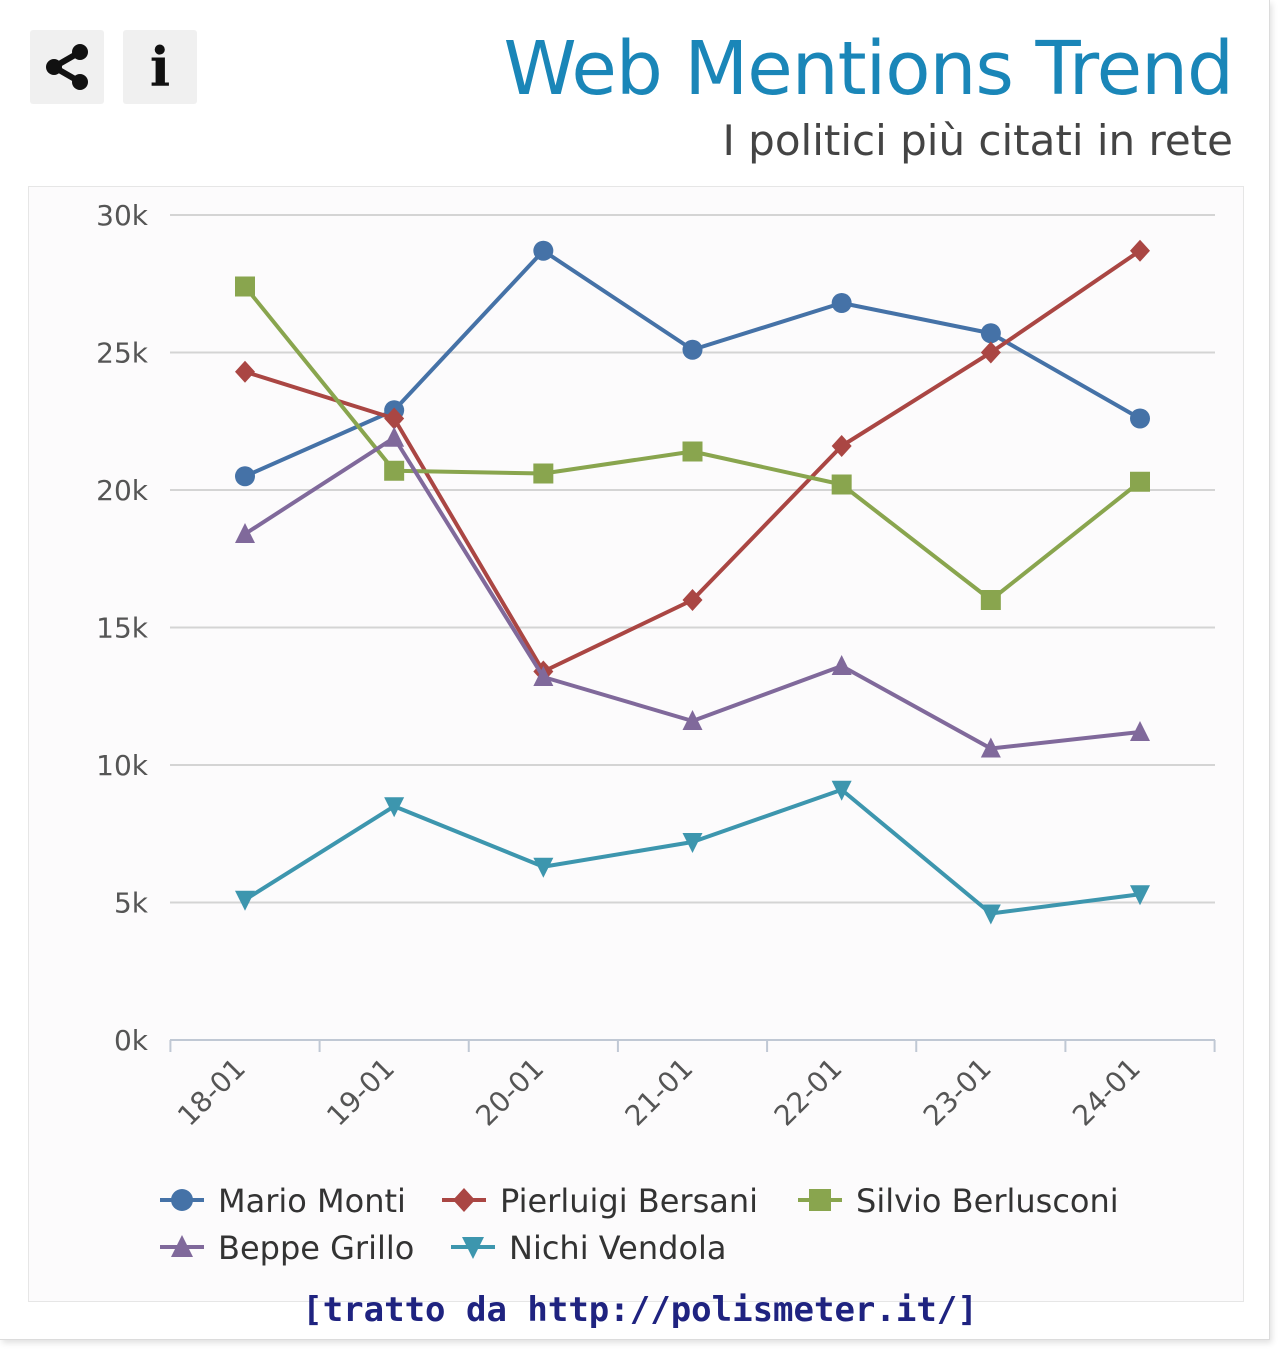 The image size is (1280, 1356). What do you see at coordinates (312, 1201) in the screenshot?
I see `legend-label: Mario Monti` at bounding box center [312, 1201].